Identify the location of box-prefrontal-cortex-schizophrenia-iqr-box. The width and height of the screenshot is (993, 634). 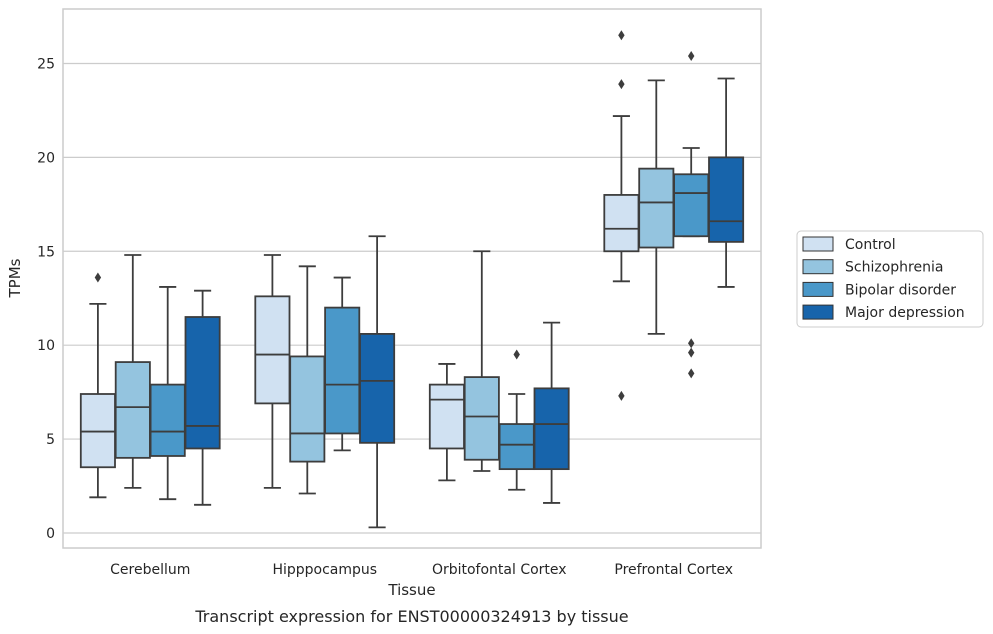
(656, 208).